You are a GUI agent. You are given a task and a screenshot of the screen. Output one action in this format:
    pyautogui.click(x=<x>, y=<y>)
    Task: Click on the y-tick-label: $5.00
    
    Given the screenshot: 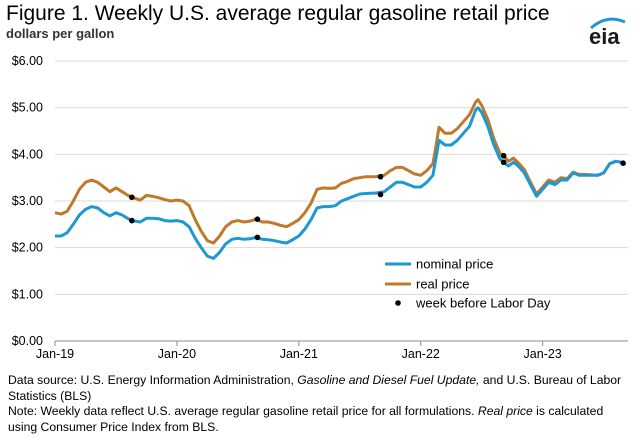 What is the action you would take?
    pyautogui.click(x=27, y=108)
    